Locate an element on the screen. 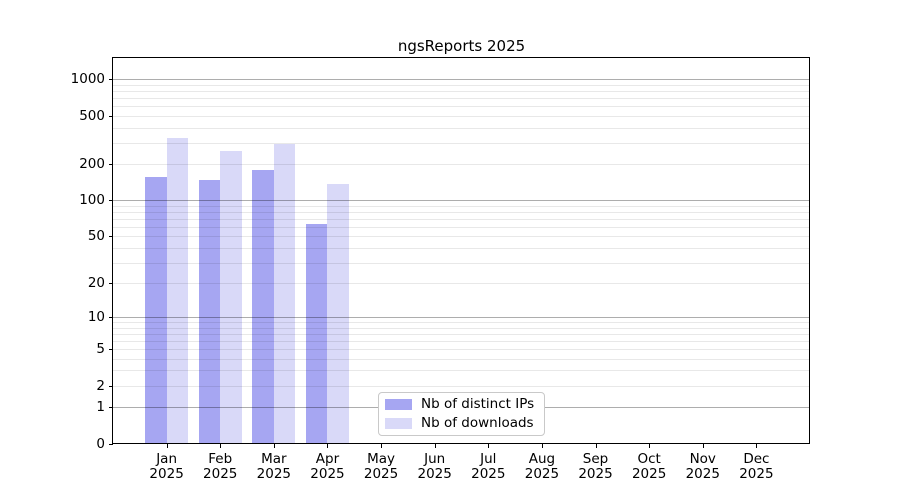  y-tick-label: 100 is located at coordinates (92, 200).